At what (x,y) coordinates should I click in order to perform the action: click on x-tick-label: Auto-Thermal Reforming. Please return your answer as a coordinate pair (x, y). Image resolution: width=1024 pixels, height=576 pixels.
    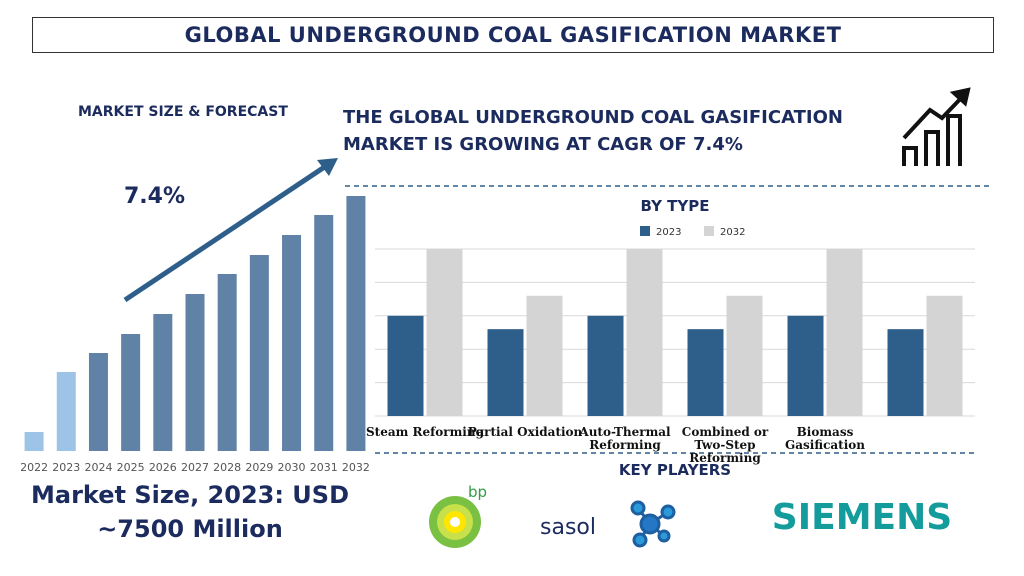
    Looking at the image, I should click on (625, 438).